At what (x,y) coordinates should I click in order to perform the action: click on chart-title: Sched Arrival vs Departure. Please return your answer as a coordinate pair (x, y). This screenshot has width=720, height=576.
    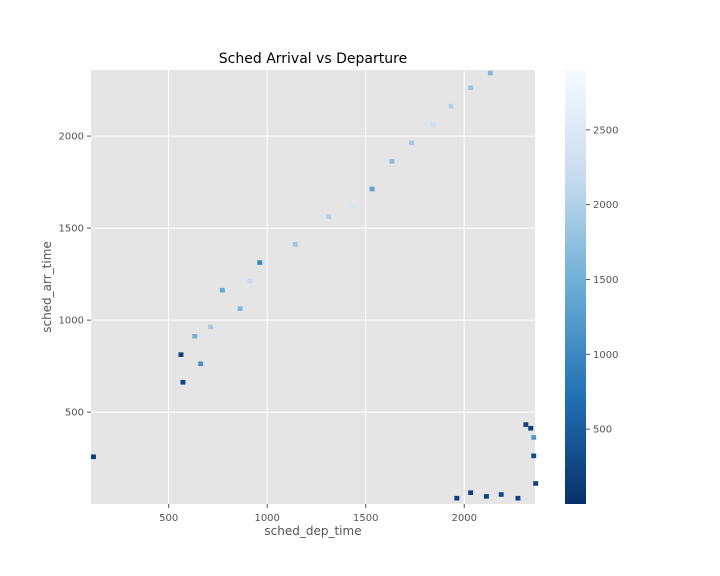
    Looking at the image, I should click on (313, 59).